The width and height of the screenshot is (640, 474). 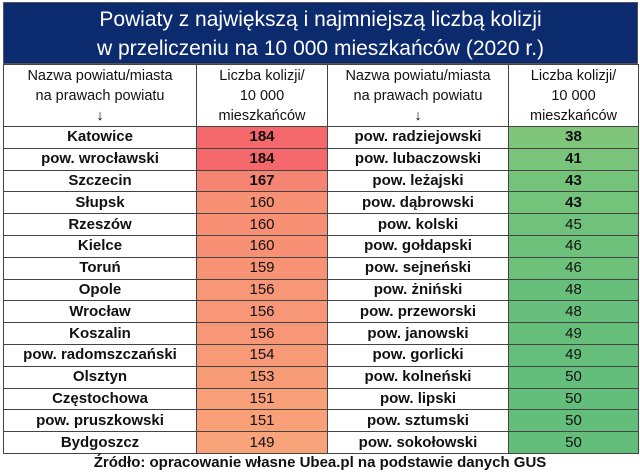 I want to click on table-row: Szczecin 167 pow. leżajski 43, so click(x=321, y=181).